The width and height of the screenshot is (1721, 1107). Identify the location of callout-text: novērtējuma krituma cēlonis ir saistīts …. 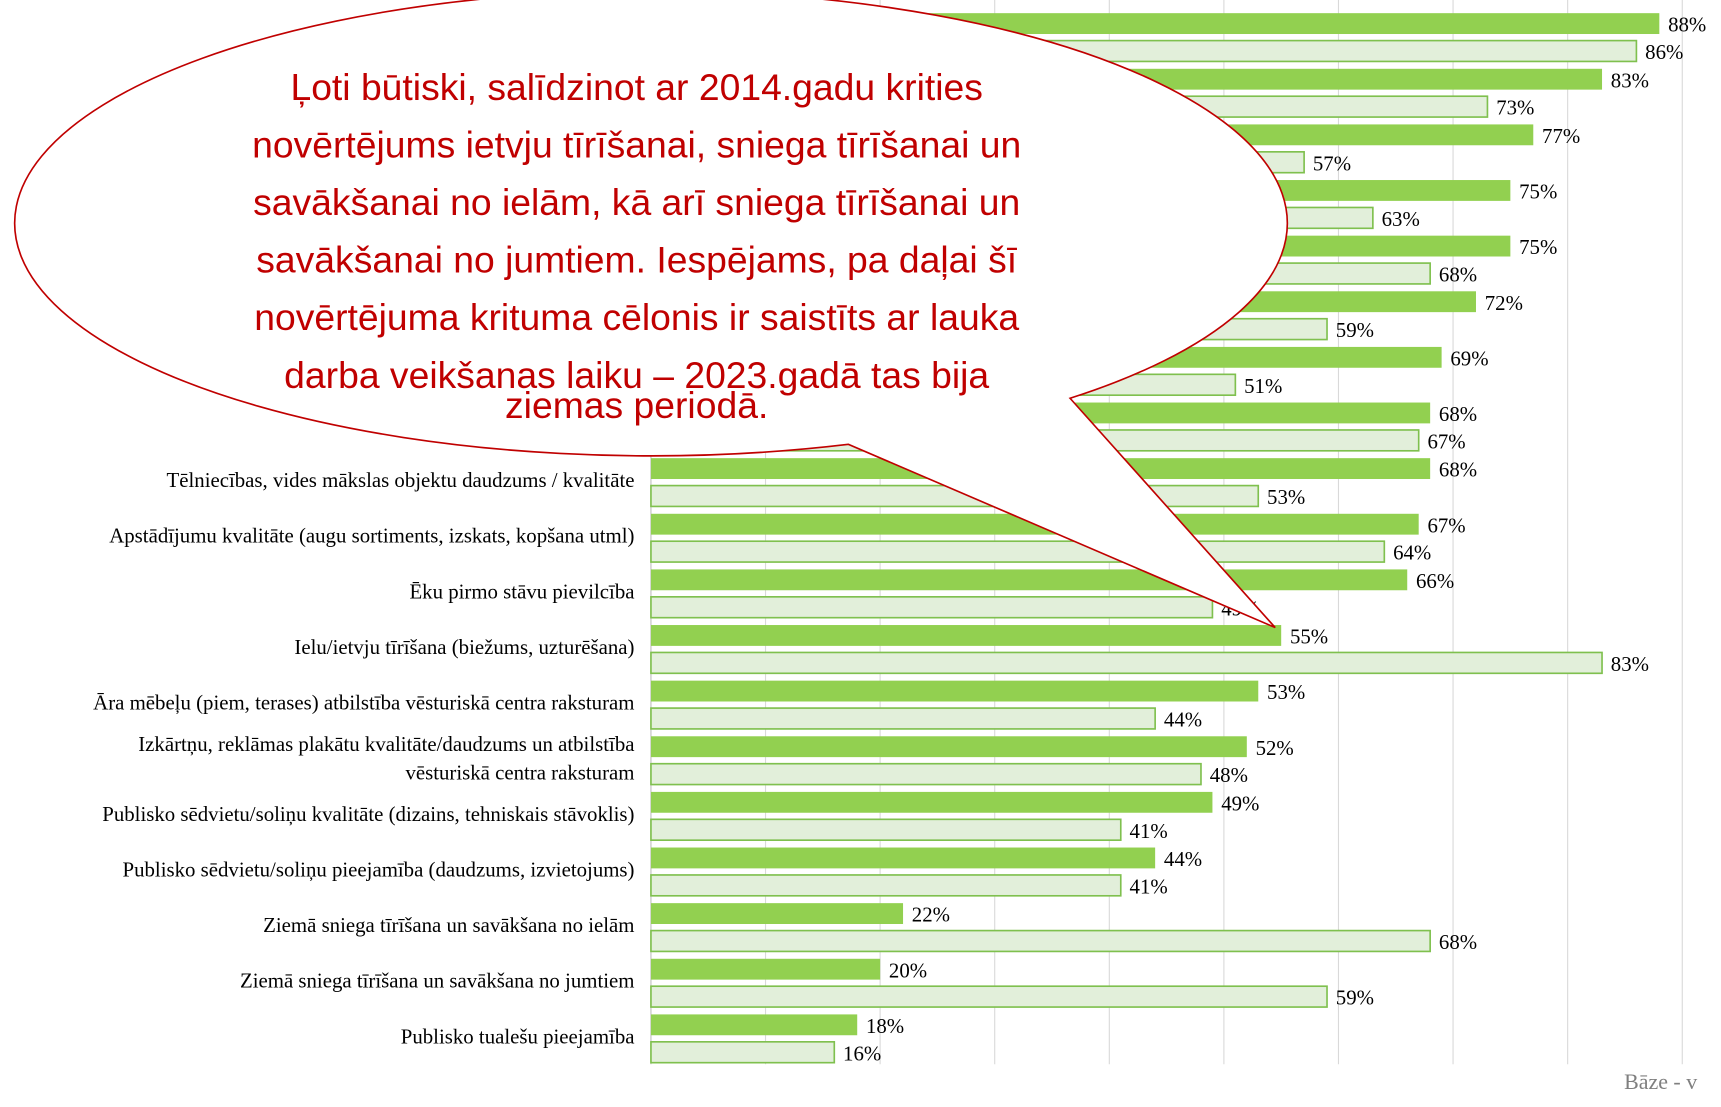
(636, 317).